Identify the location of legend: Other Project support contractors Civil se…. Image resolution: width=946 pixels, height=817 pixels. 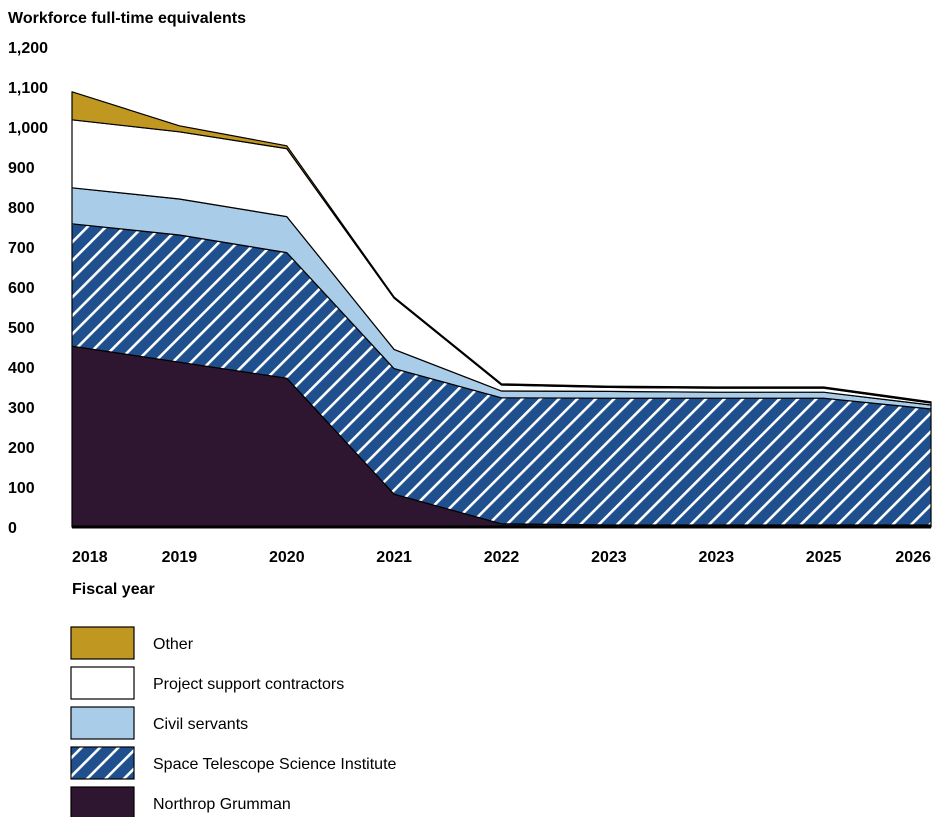
(233, 721).